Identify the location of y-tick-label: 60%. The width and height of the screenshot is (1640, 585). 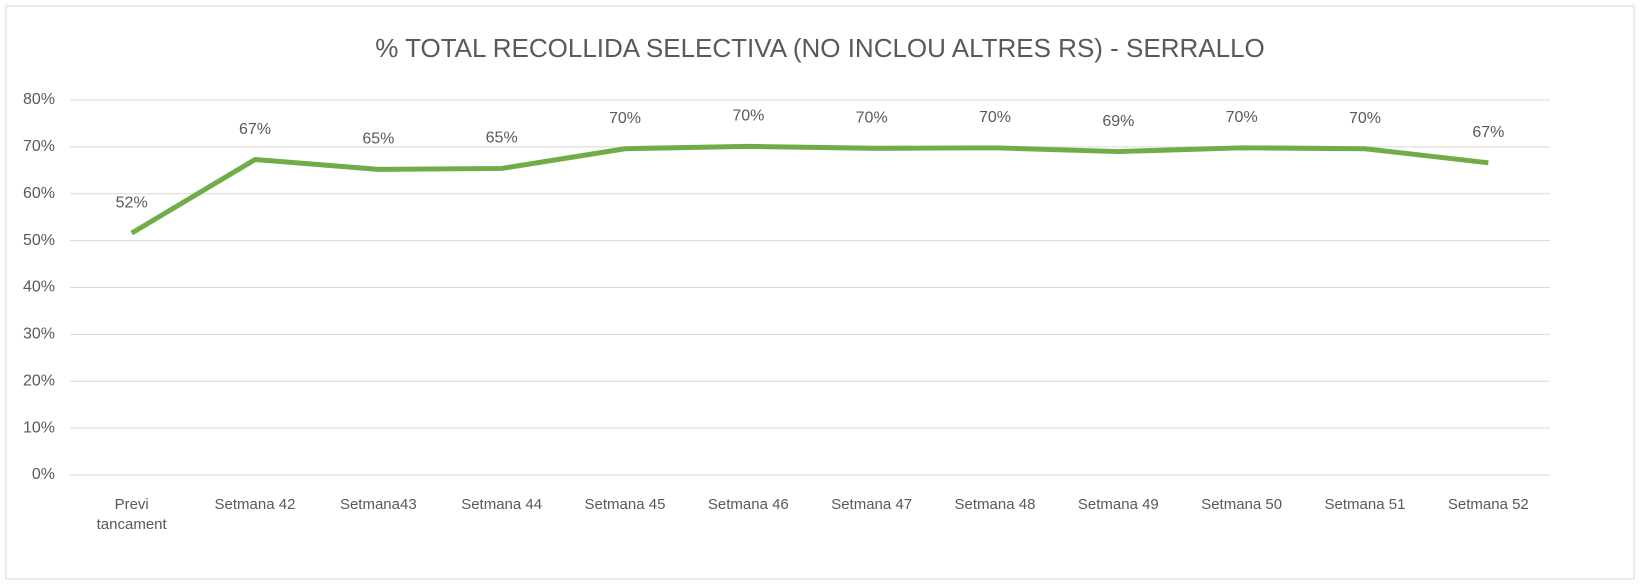
(39, 193).